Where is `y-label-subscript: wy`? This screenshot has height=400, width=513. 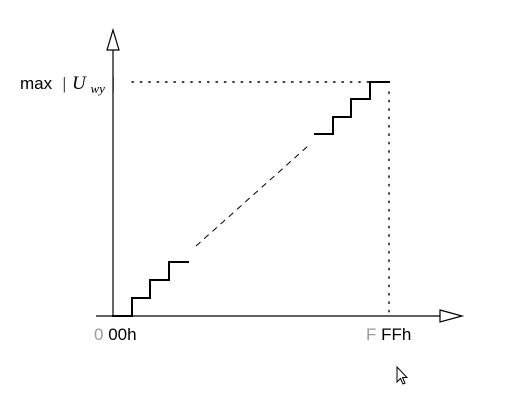
y-label-subscript: wy is located at coordinates (97, 88).